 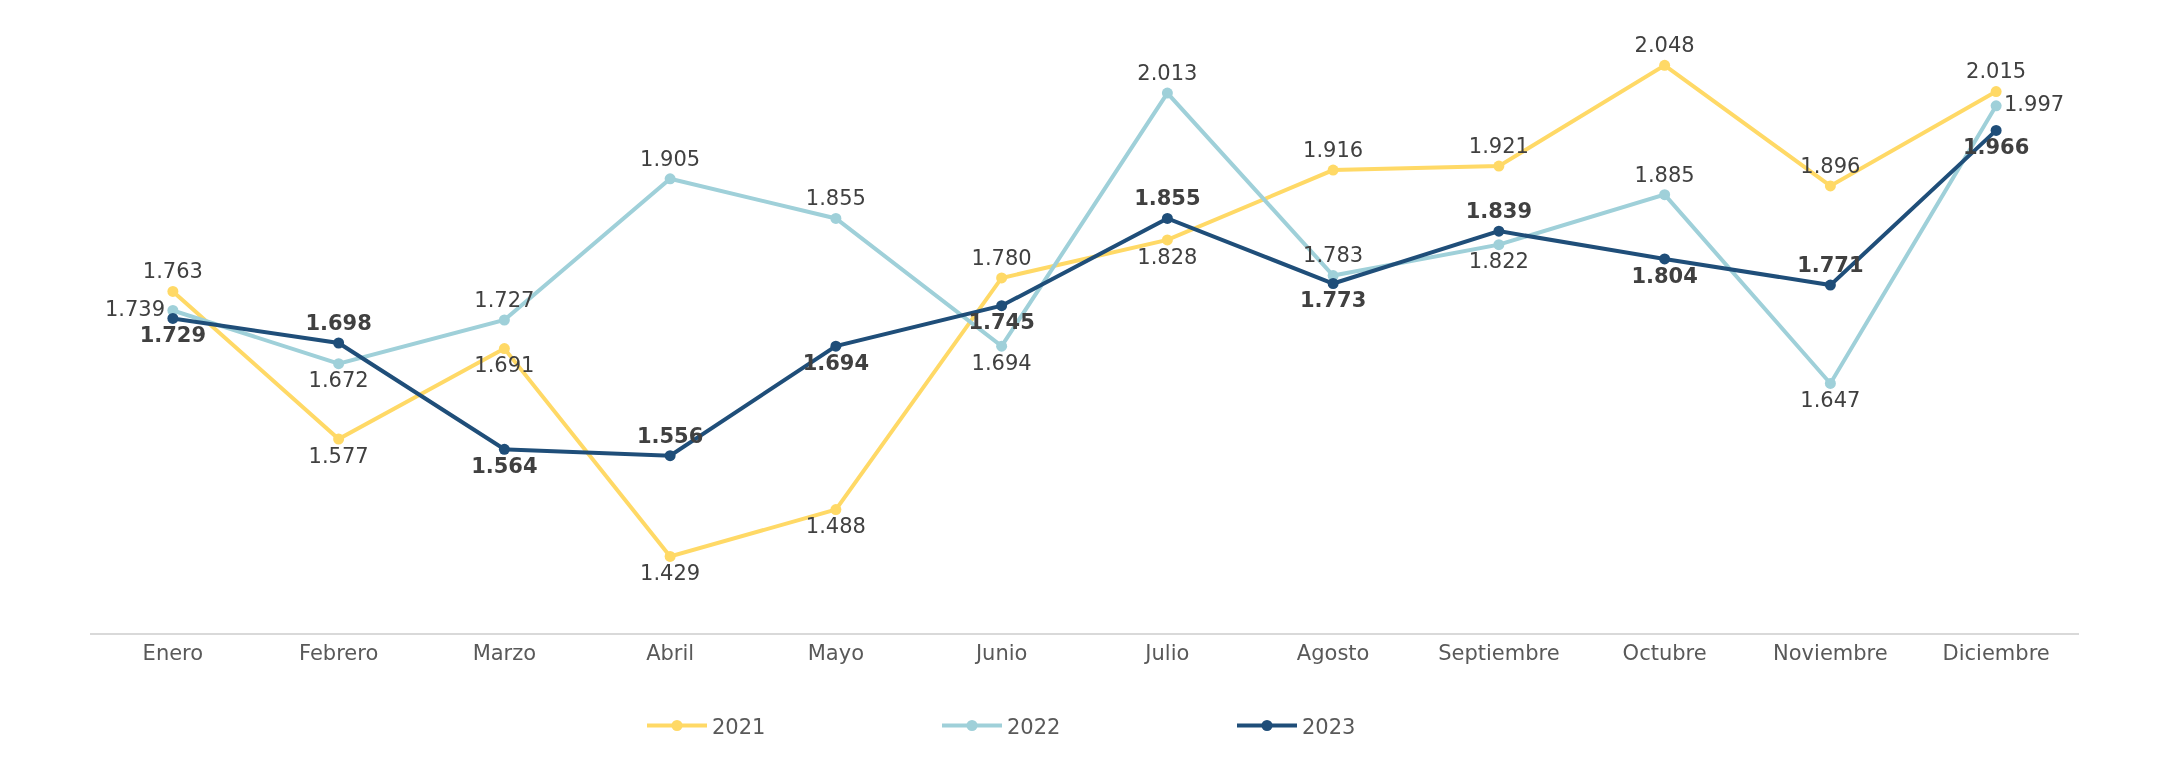 I want to click on data-label: 1.694, so click(x=1001, y=362).